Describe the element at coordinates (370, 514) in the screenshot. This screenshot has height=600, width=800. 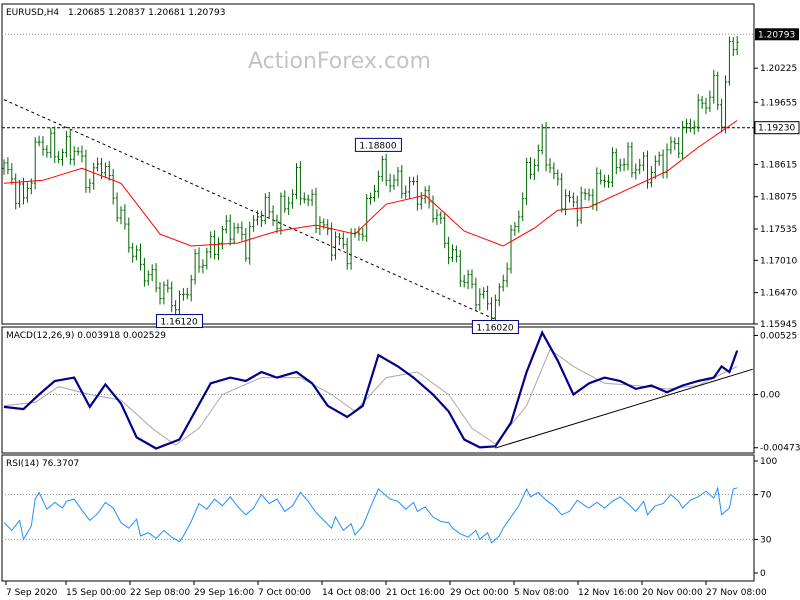
I see `rsi-line` at that location.